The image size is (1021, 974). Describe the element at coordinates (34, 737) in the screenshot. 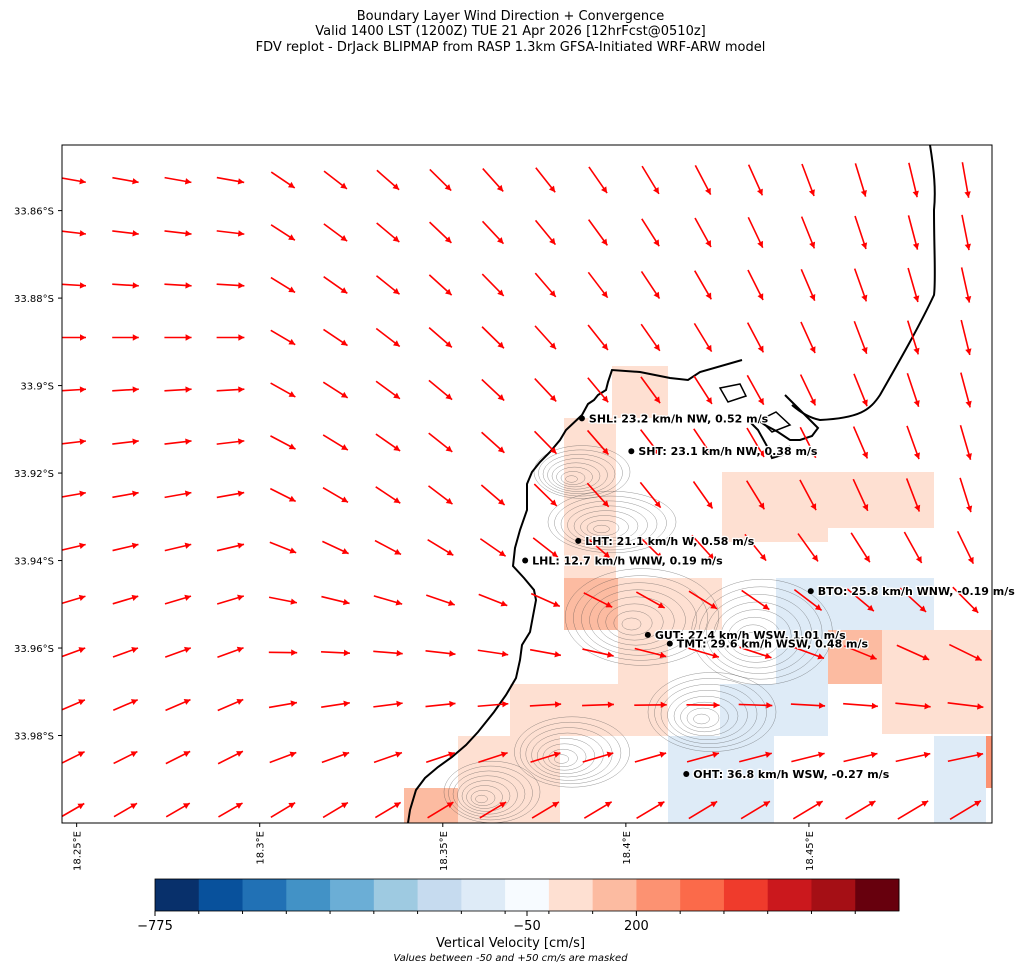

I see `y-tick-label: 33.98°S` at that location.